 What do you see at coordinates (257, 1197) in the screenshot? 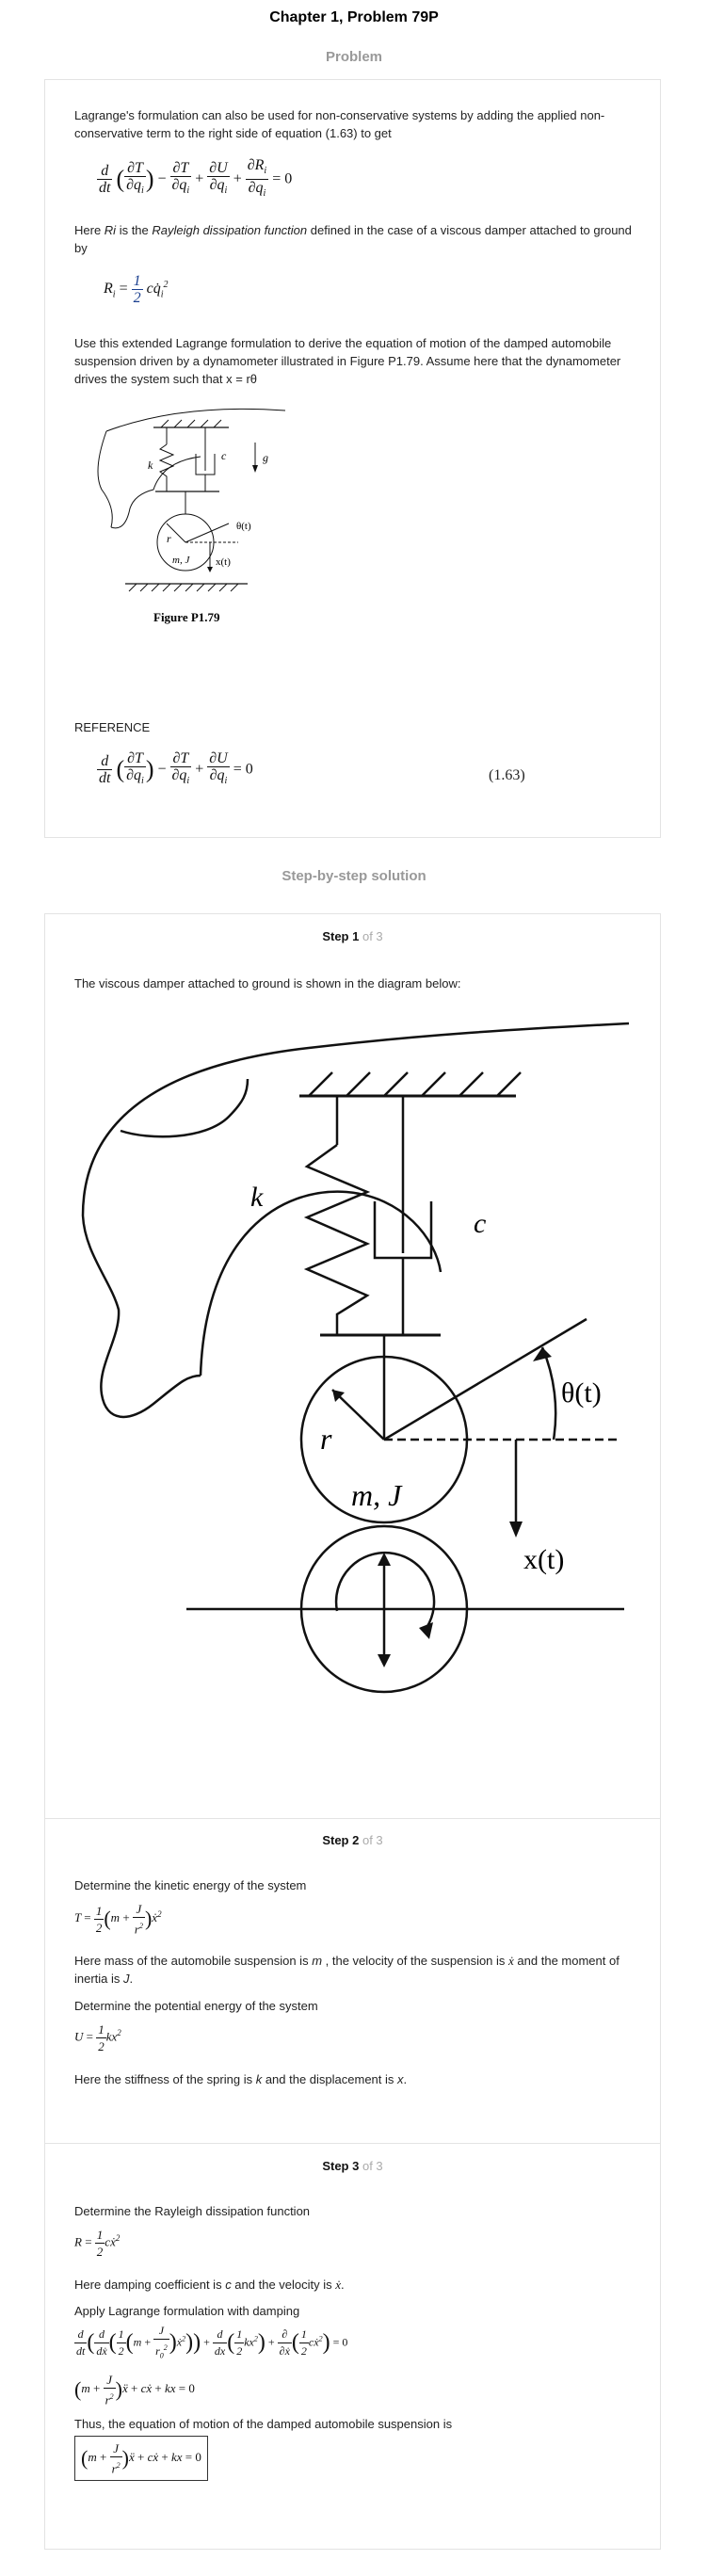
I see `diagram-label-k: k` at bounding box center [257, 1197].